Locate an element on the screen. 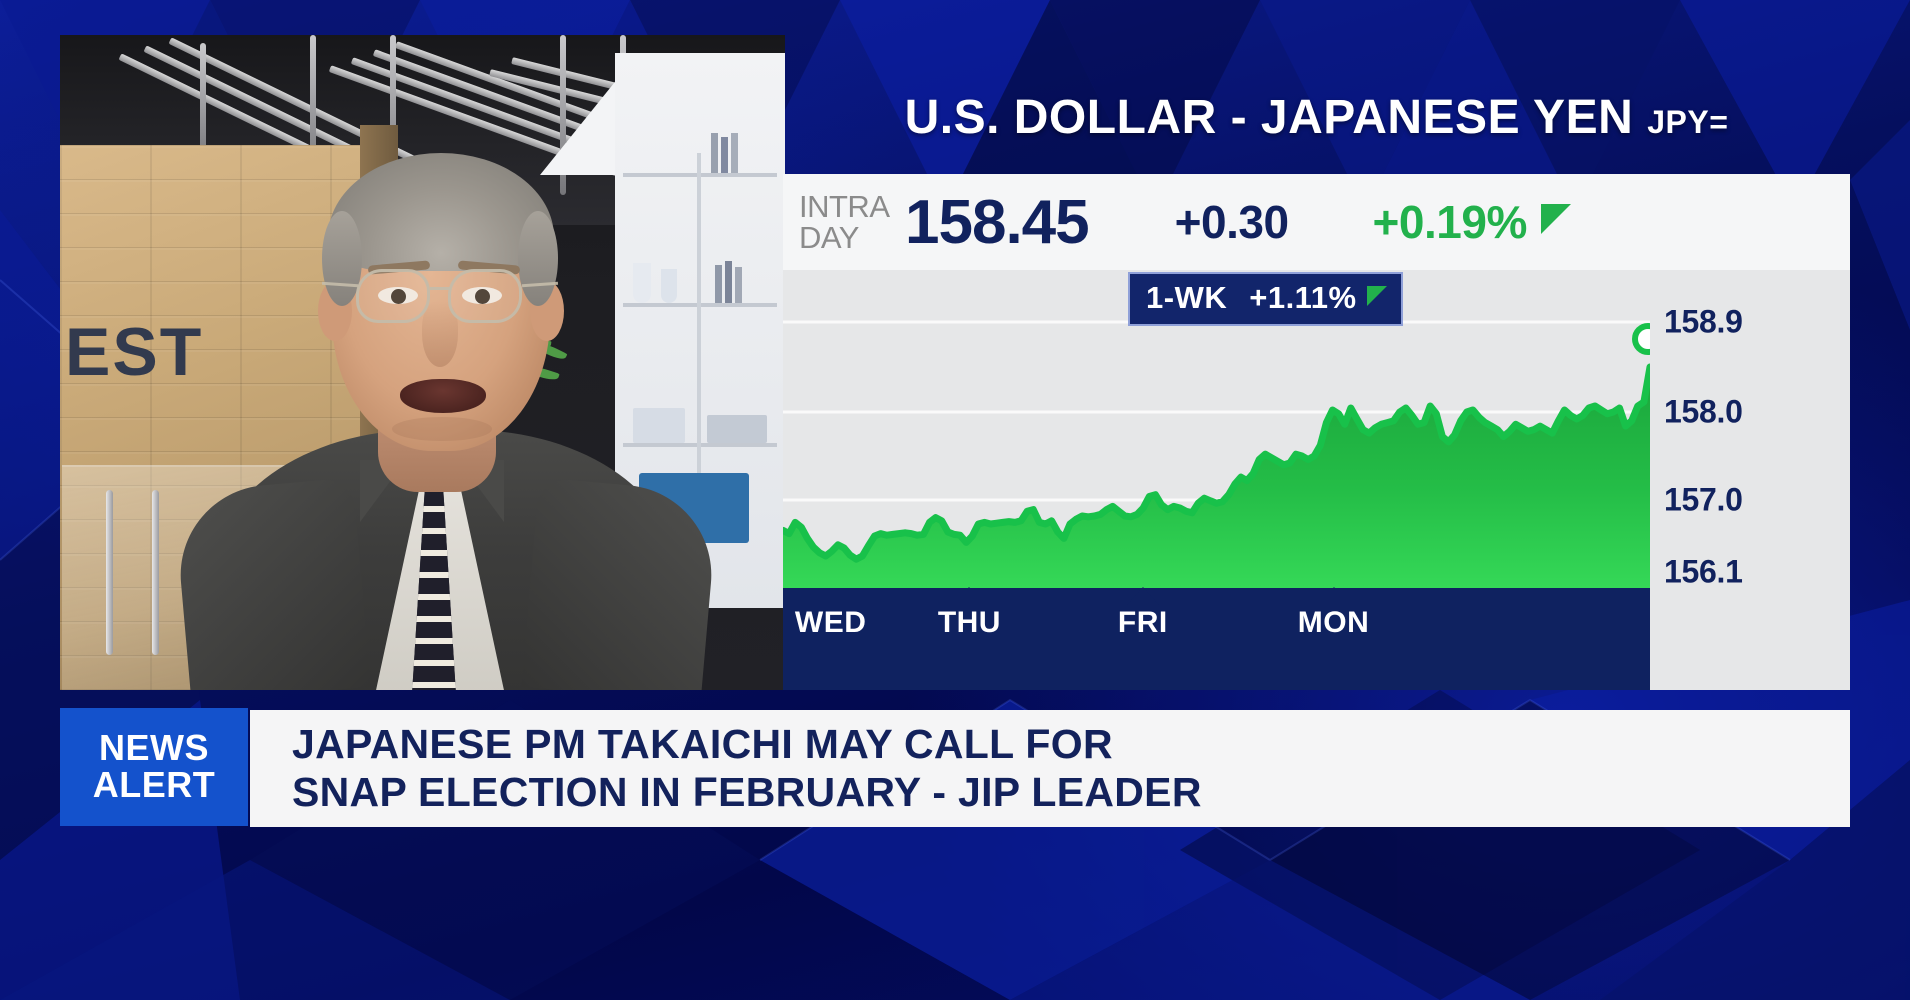  y-tick-label: 156.1 is located at coordinates (1703, 571).